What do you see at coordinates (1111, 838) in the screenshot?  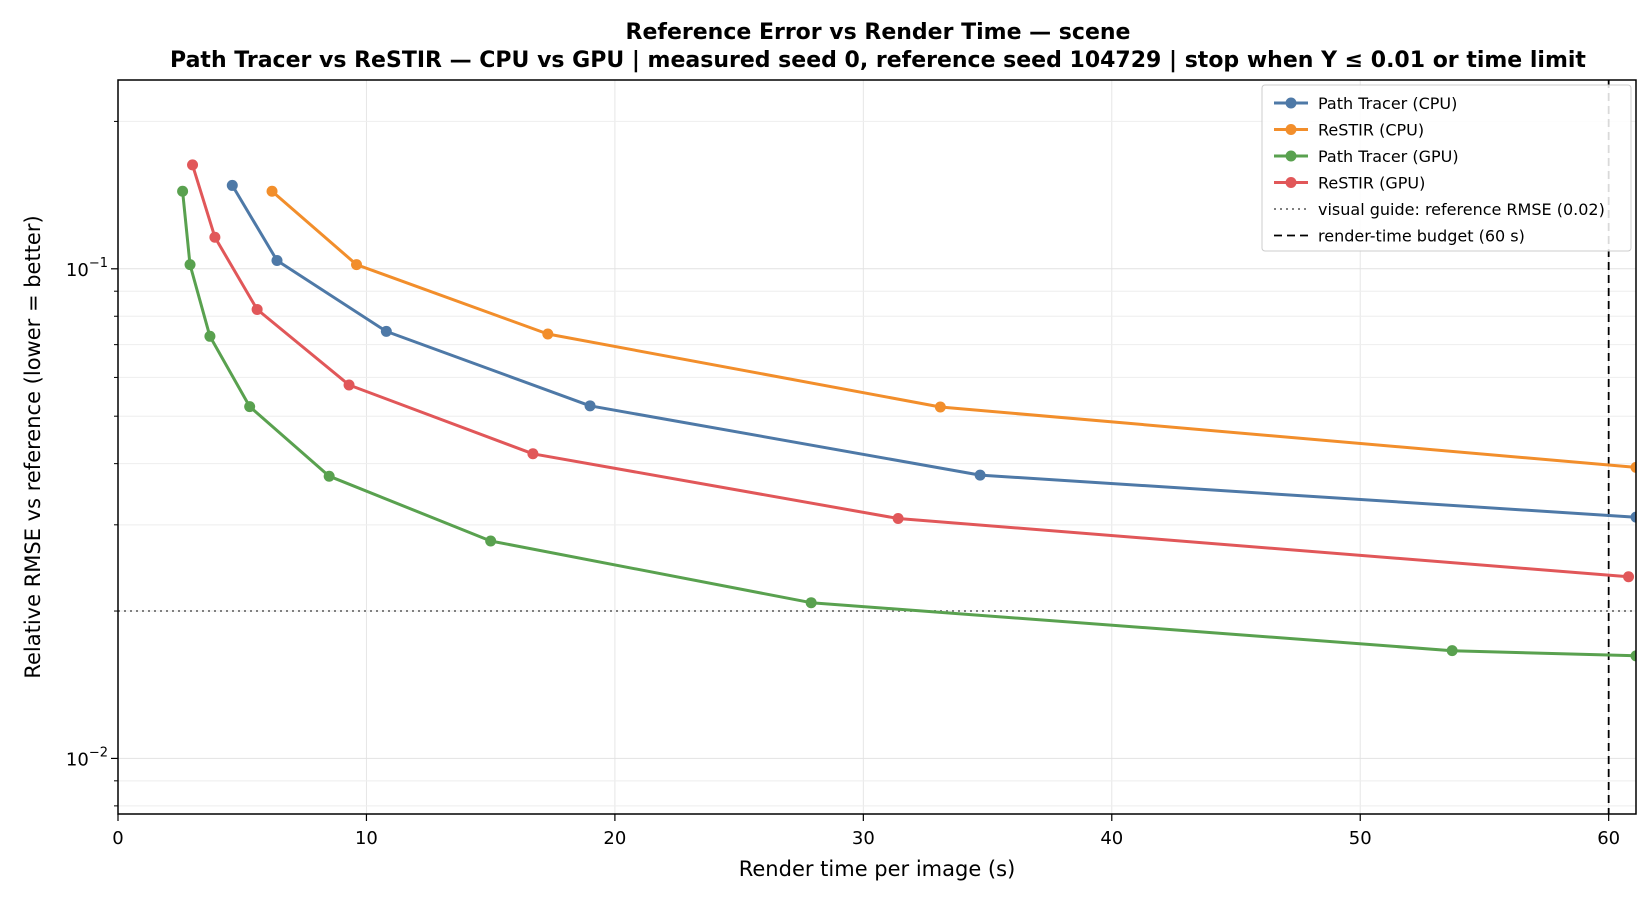 I see `x-tick-label: 40` at bounding box center [1111, 838].